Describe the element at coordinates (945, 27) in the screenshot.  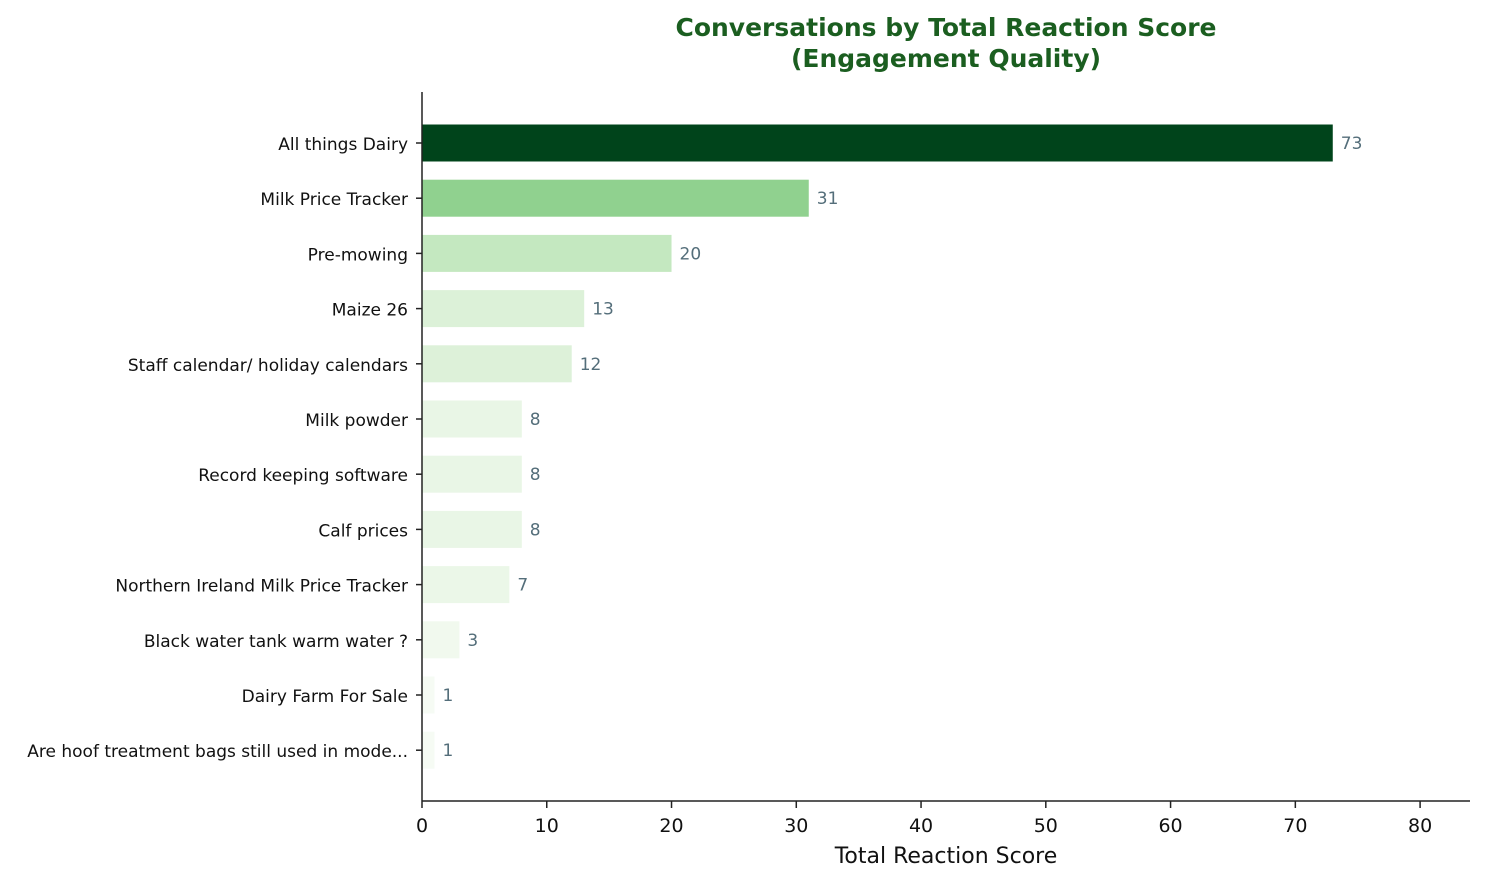
I see `chart-title: Conversations by Total Reaction Score` at that location.